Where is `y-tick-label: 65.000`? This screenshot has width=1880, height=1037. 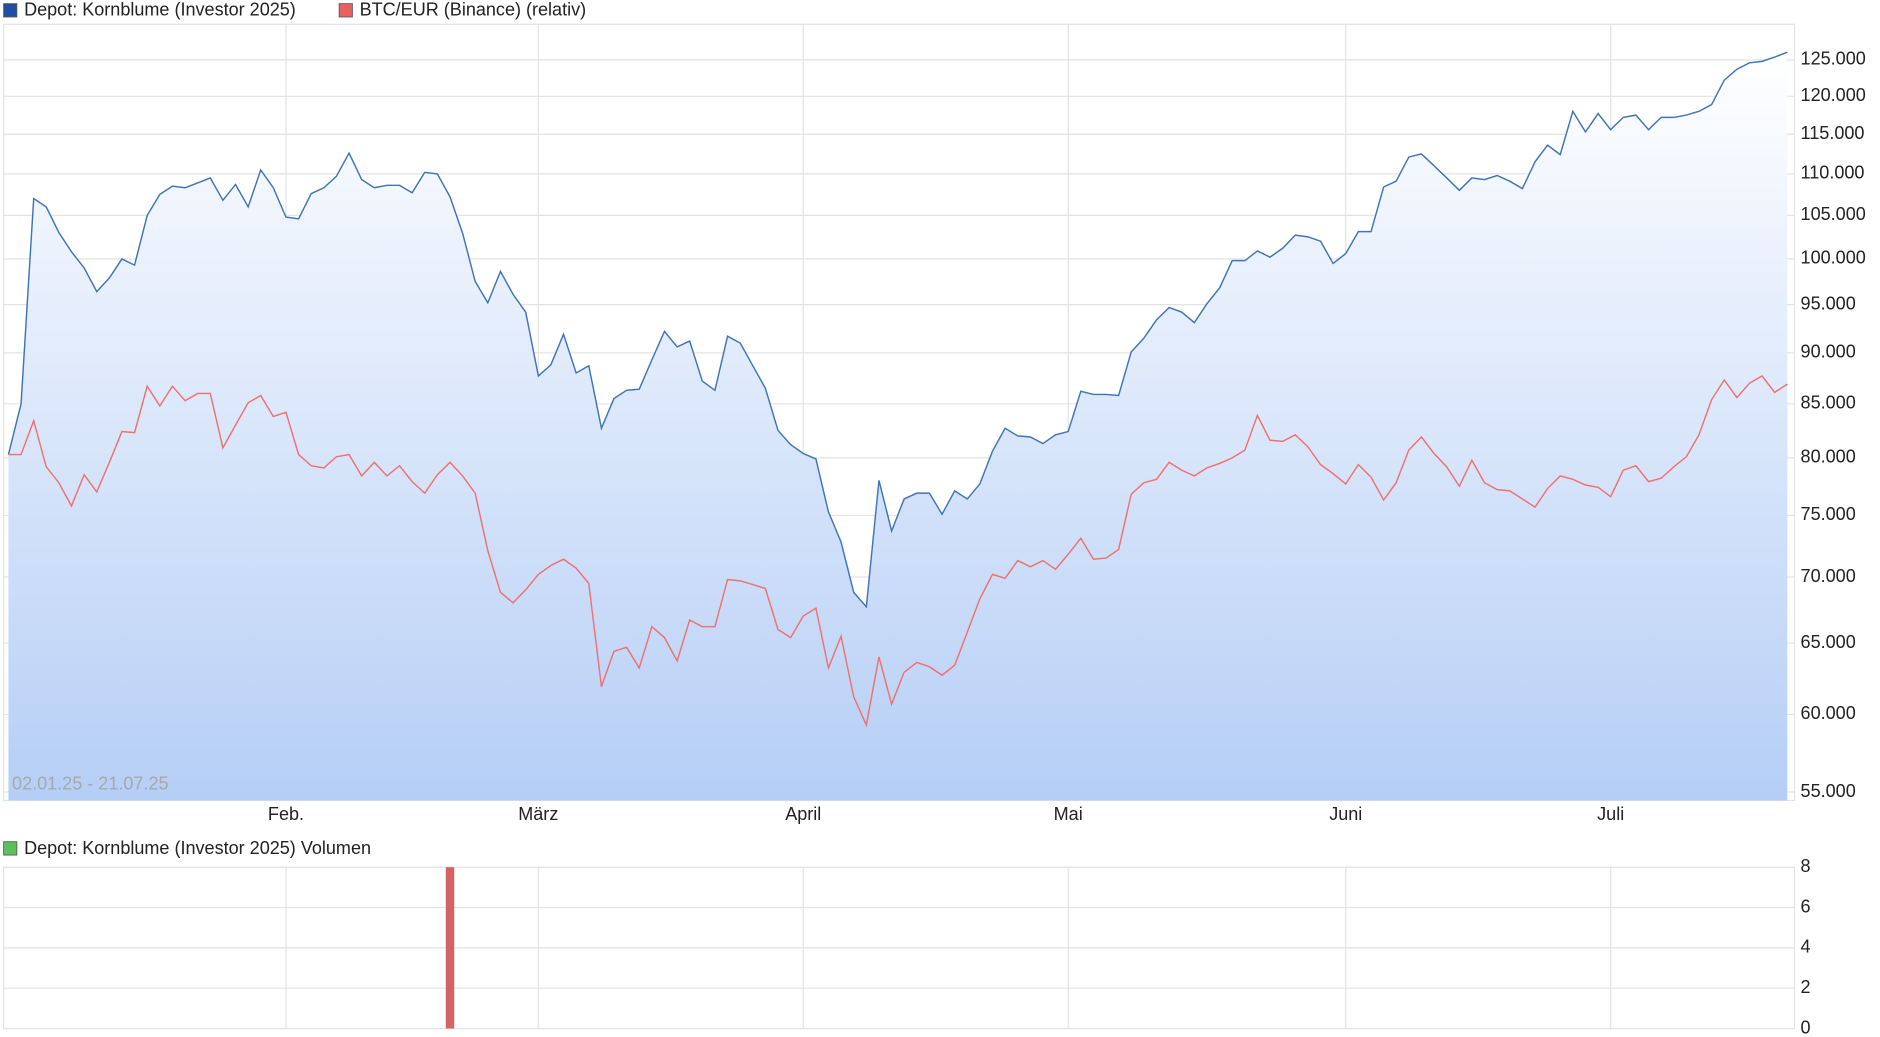 y-tick-label: 65.000 is located at coordinates (1828, 642).